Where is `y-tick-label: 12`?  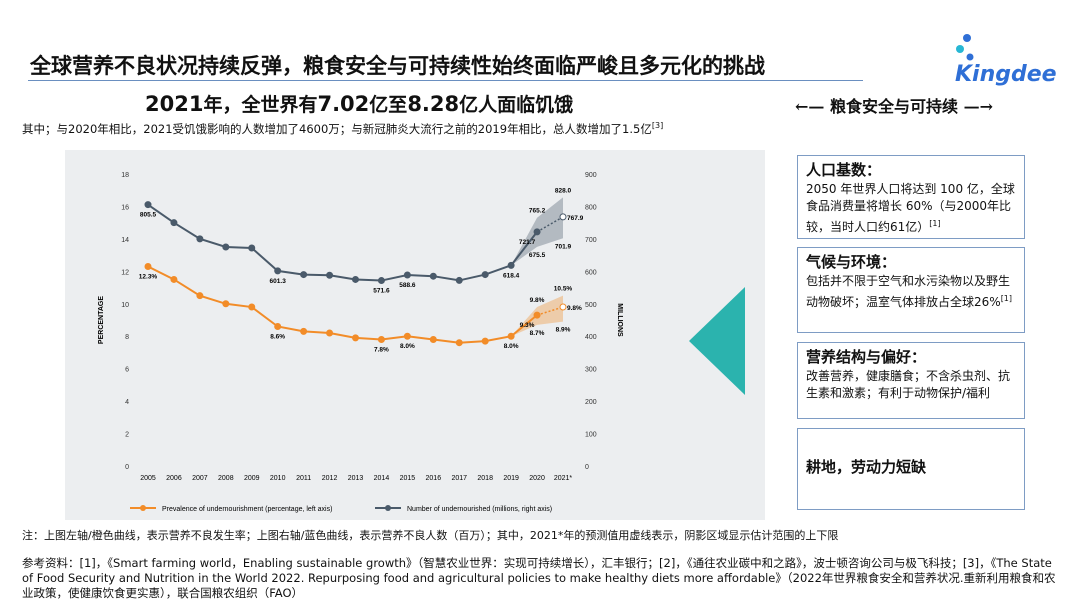
y-tick-label: 12 is located at coordinates (125, 272).